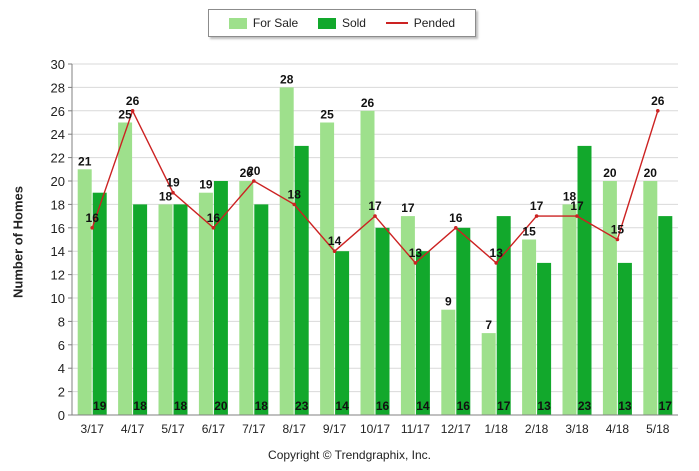  Describe the element at coordinates (295, 194) in the screenshot. I see `pended-value-label: 18` at that location.